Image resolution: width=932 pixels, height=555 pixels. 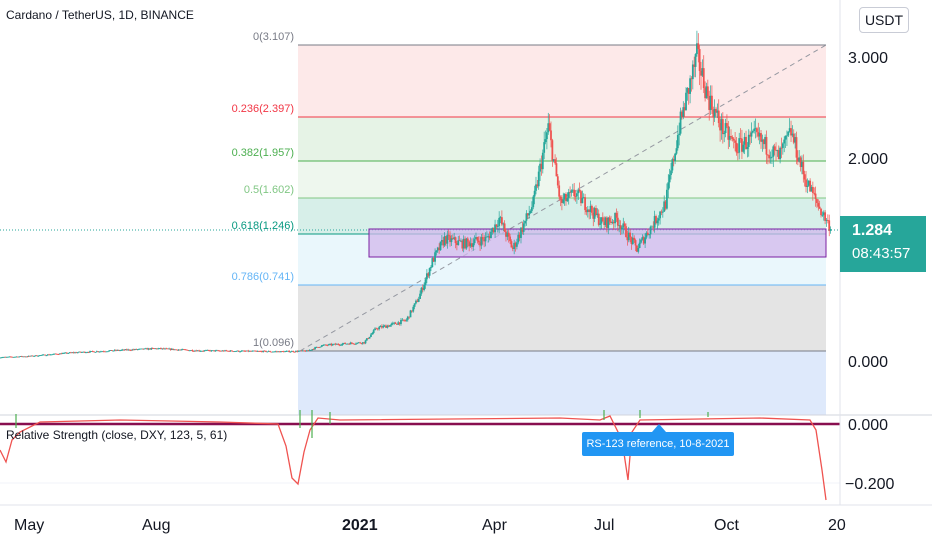 What do you see at coordinates (726, 525) in the screenshot?
I see `time-label-oct: Oct` at bounding box center [726, 525].